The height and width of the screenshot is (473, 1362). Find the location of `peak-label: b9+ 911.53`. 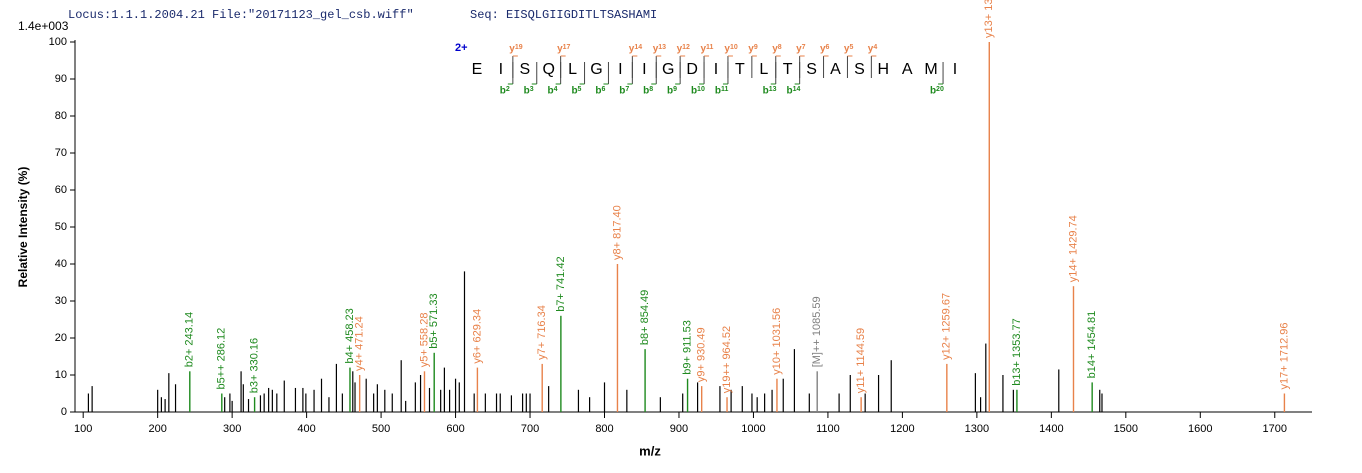

peak-label: b9+ 911.53 is located at coordinates (687, 347).